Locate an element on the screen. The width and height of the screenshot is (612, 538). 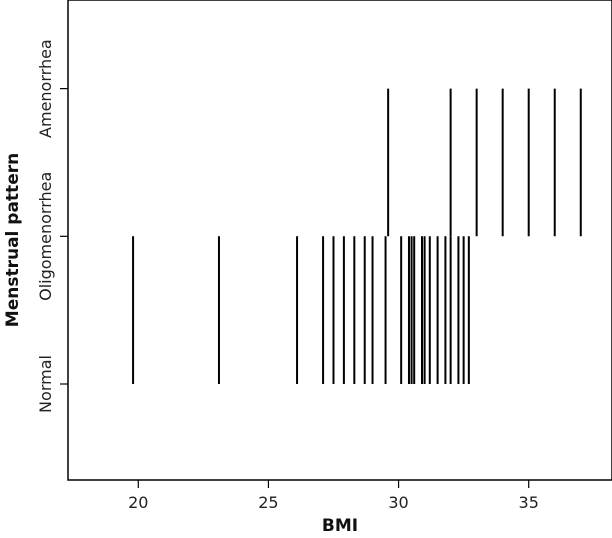
y-axis-title: Menstrual pattern is located at coordinates (13, 240).